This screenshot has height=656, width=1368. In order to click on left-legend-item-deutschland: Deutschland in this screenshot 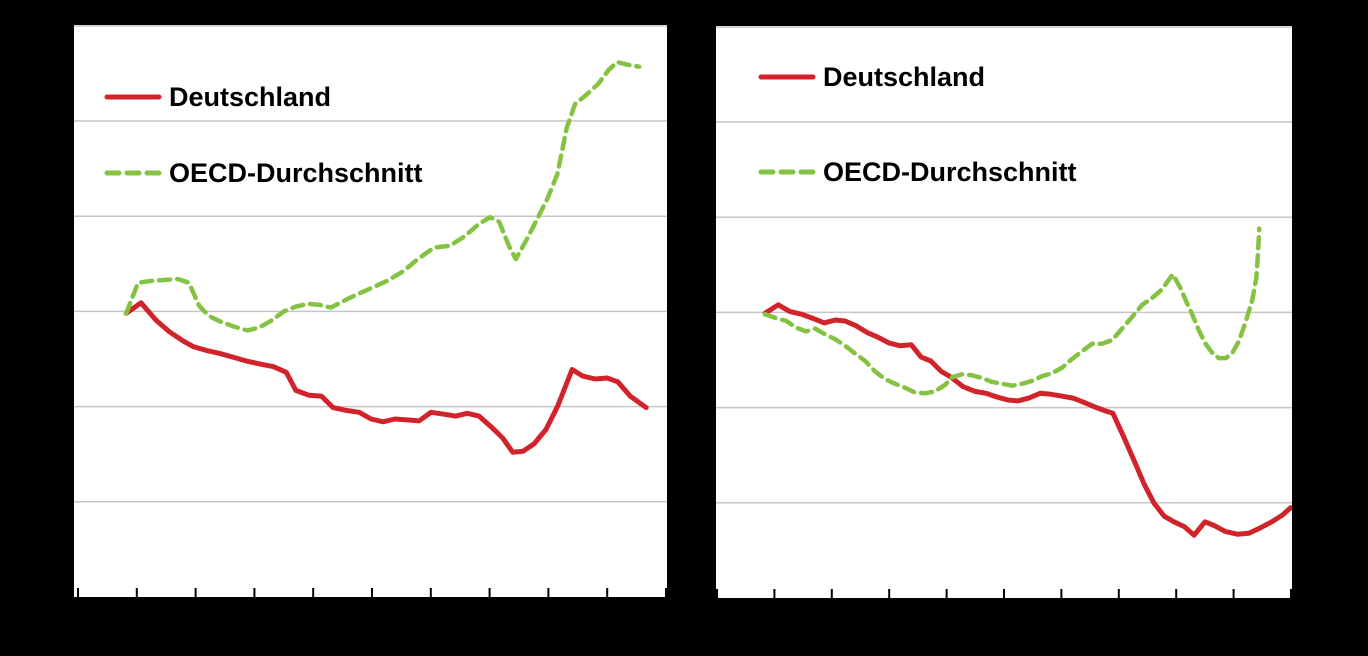, I will do `click(217, 97)`.